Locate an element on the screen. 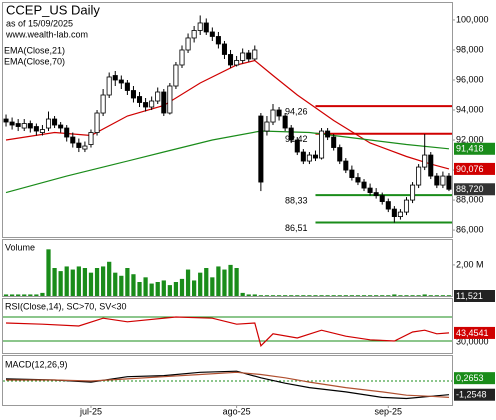 The image size is (496, 420). rsi-line is located at coordinates (227, 331).